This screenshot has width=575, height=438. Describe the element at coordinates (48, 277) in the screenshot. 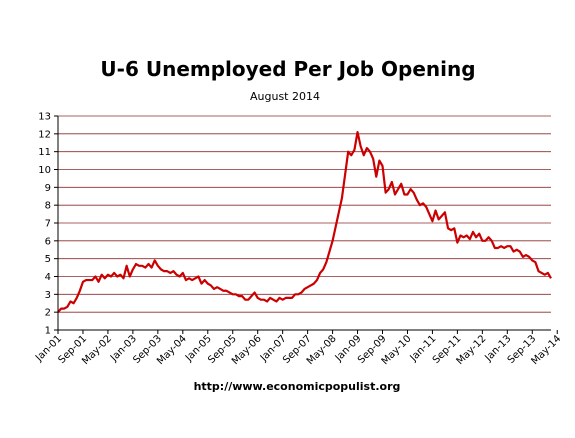

I see `y-tick-label: 4` at that location.